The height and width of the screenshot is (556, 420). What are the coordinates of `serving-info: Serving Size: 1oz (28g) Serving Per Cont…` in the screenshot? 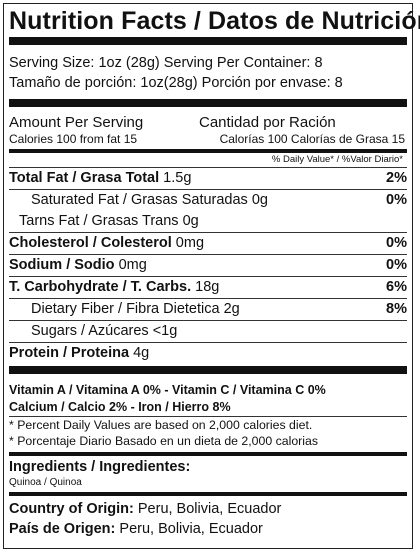 It's located at (208, 69).